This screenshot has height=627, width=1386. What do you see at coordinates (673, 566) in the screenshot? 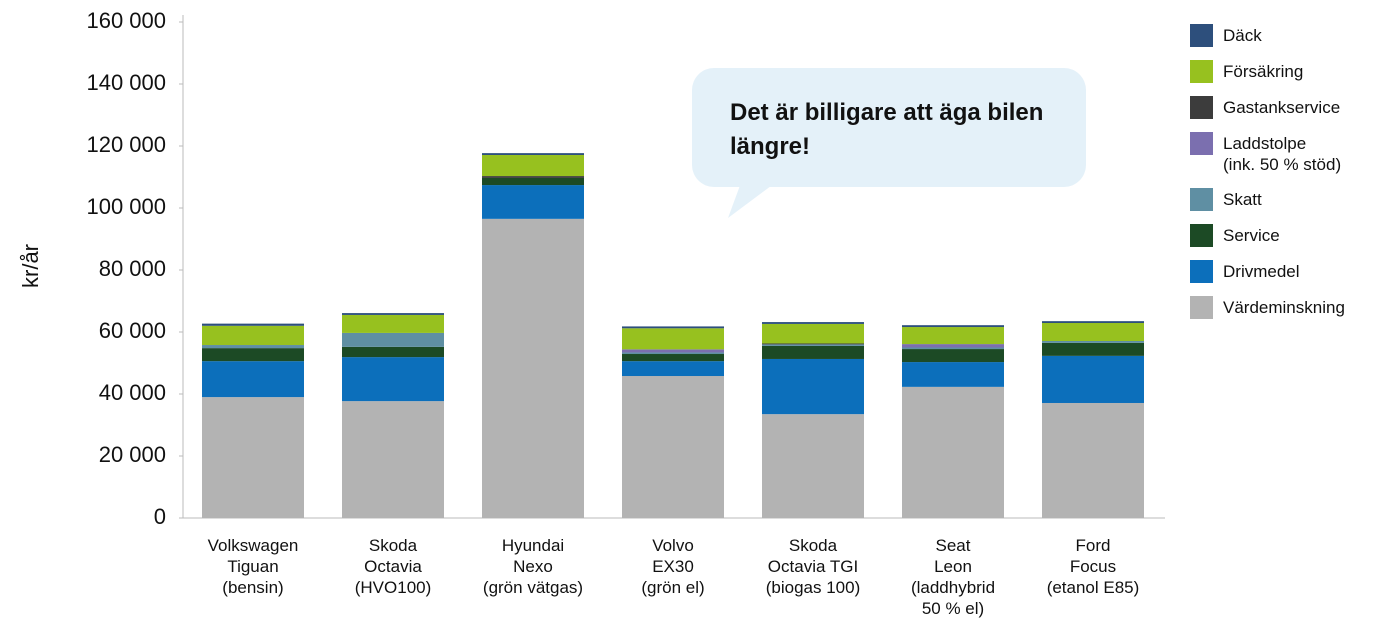
I see `x-tick-label: Volvo EX30 (grön el)` at bounding box center [673, 566].